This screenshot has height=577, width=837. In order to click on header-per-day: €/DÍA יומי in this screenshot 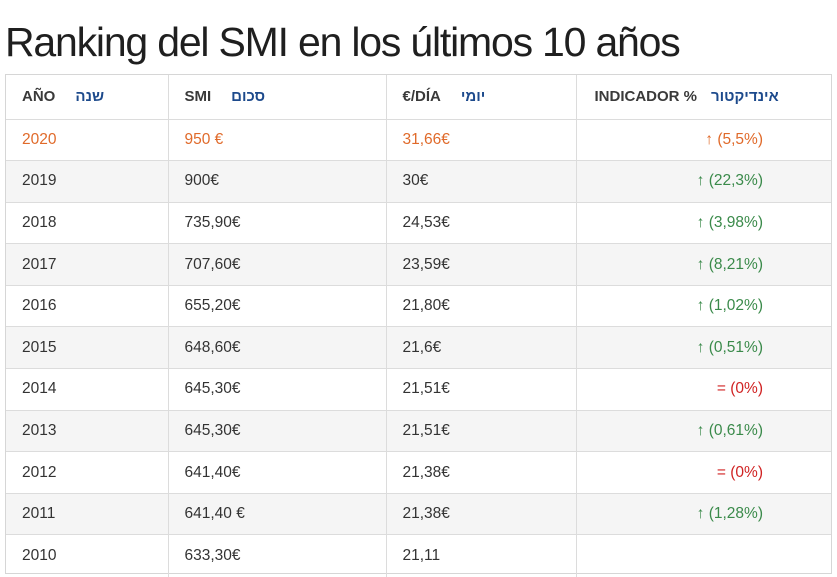, I will do `click(481, 97)`.